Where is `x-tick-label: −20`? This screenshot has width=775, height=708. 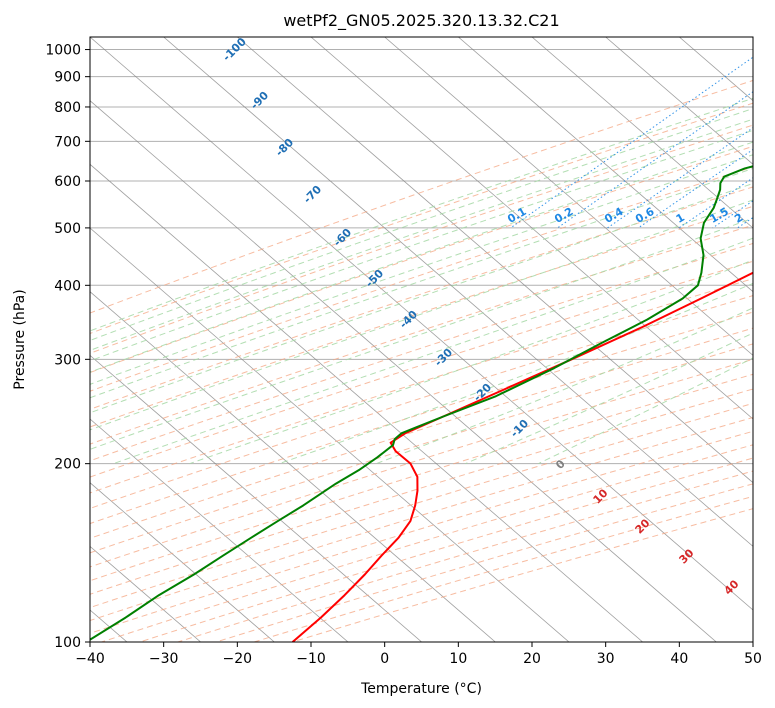 x-tick-label: −20 is located at coordinates (238, 659).